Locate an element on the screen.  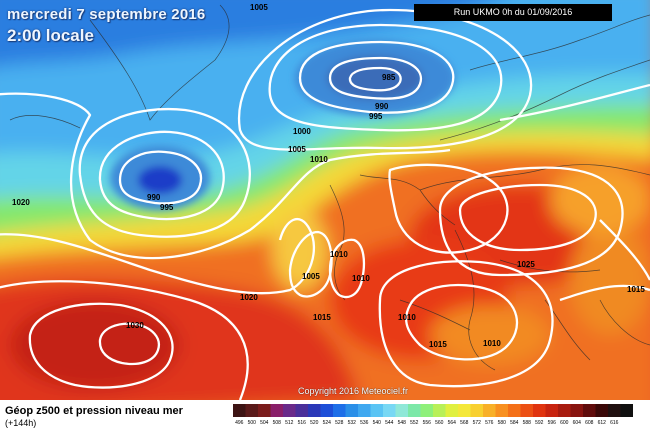
isobar-label: 1000 is located at coordinates (302, 131).